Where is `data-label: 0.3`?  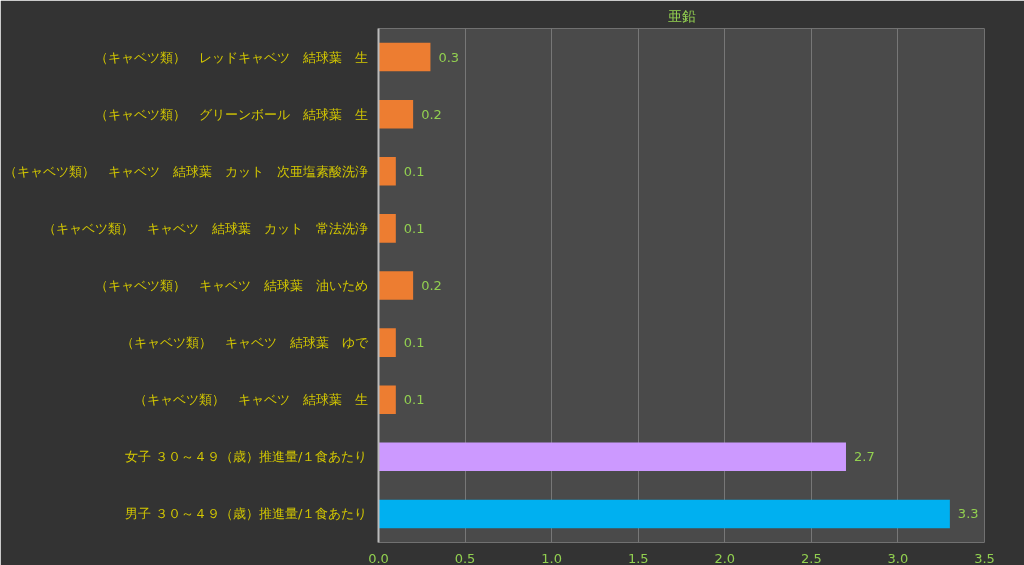 data-label: 0.3 is located at coordinates (449, 57).